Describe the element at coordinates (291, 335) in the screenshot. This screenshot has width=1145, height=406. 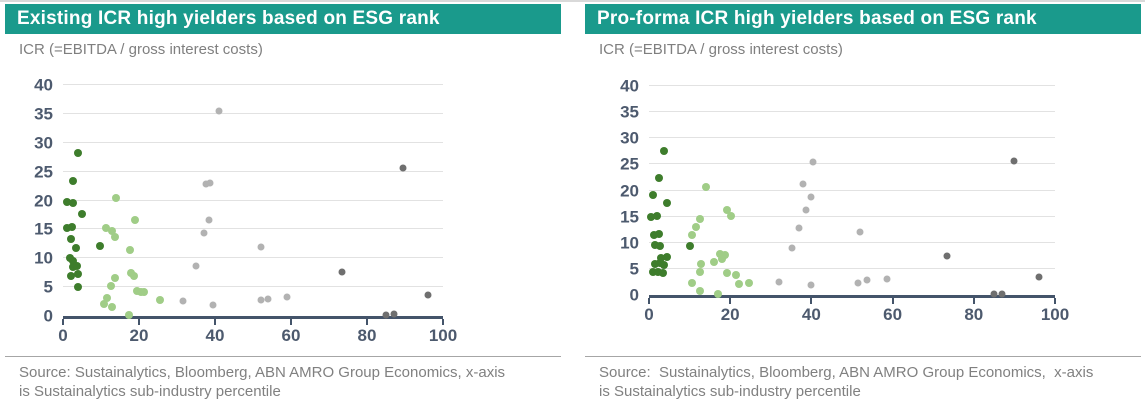
I see `x-tick-label: 60` at that location.